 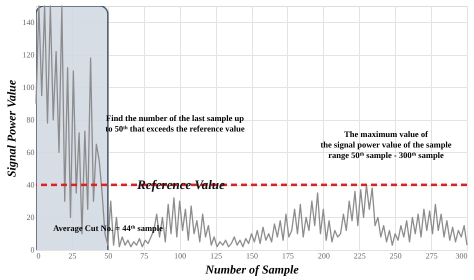 What do you see at coordinates (108, 256) in the screenshot?
I see `x-tick-label: 50` at bounding box center [108, 256].